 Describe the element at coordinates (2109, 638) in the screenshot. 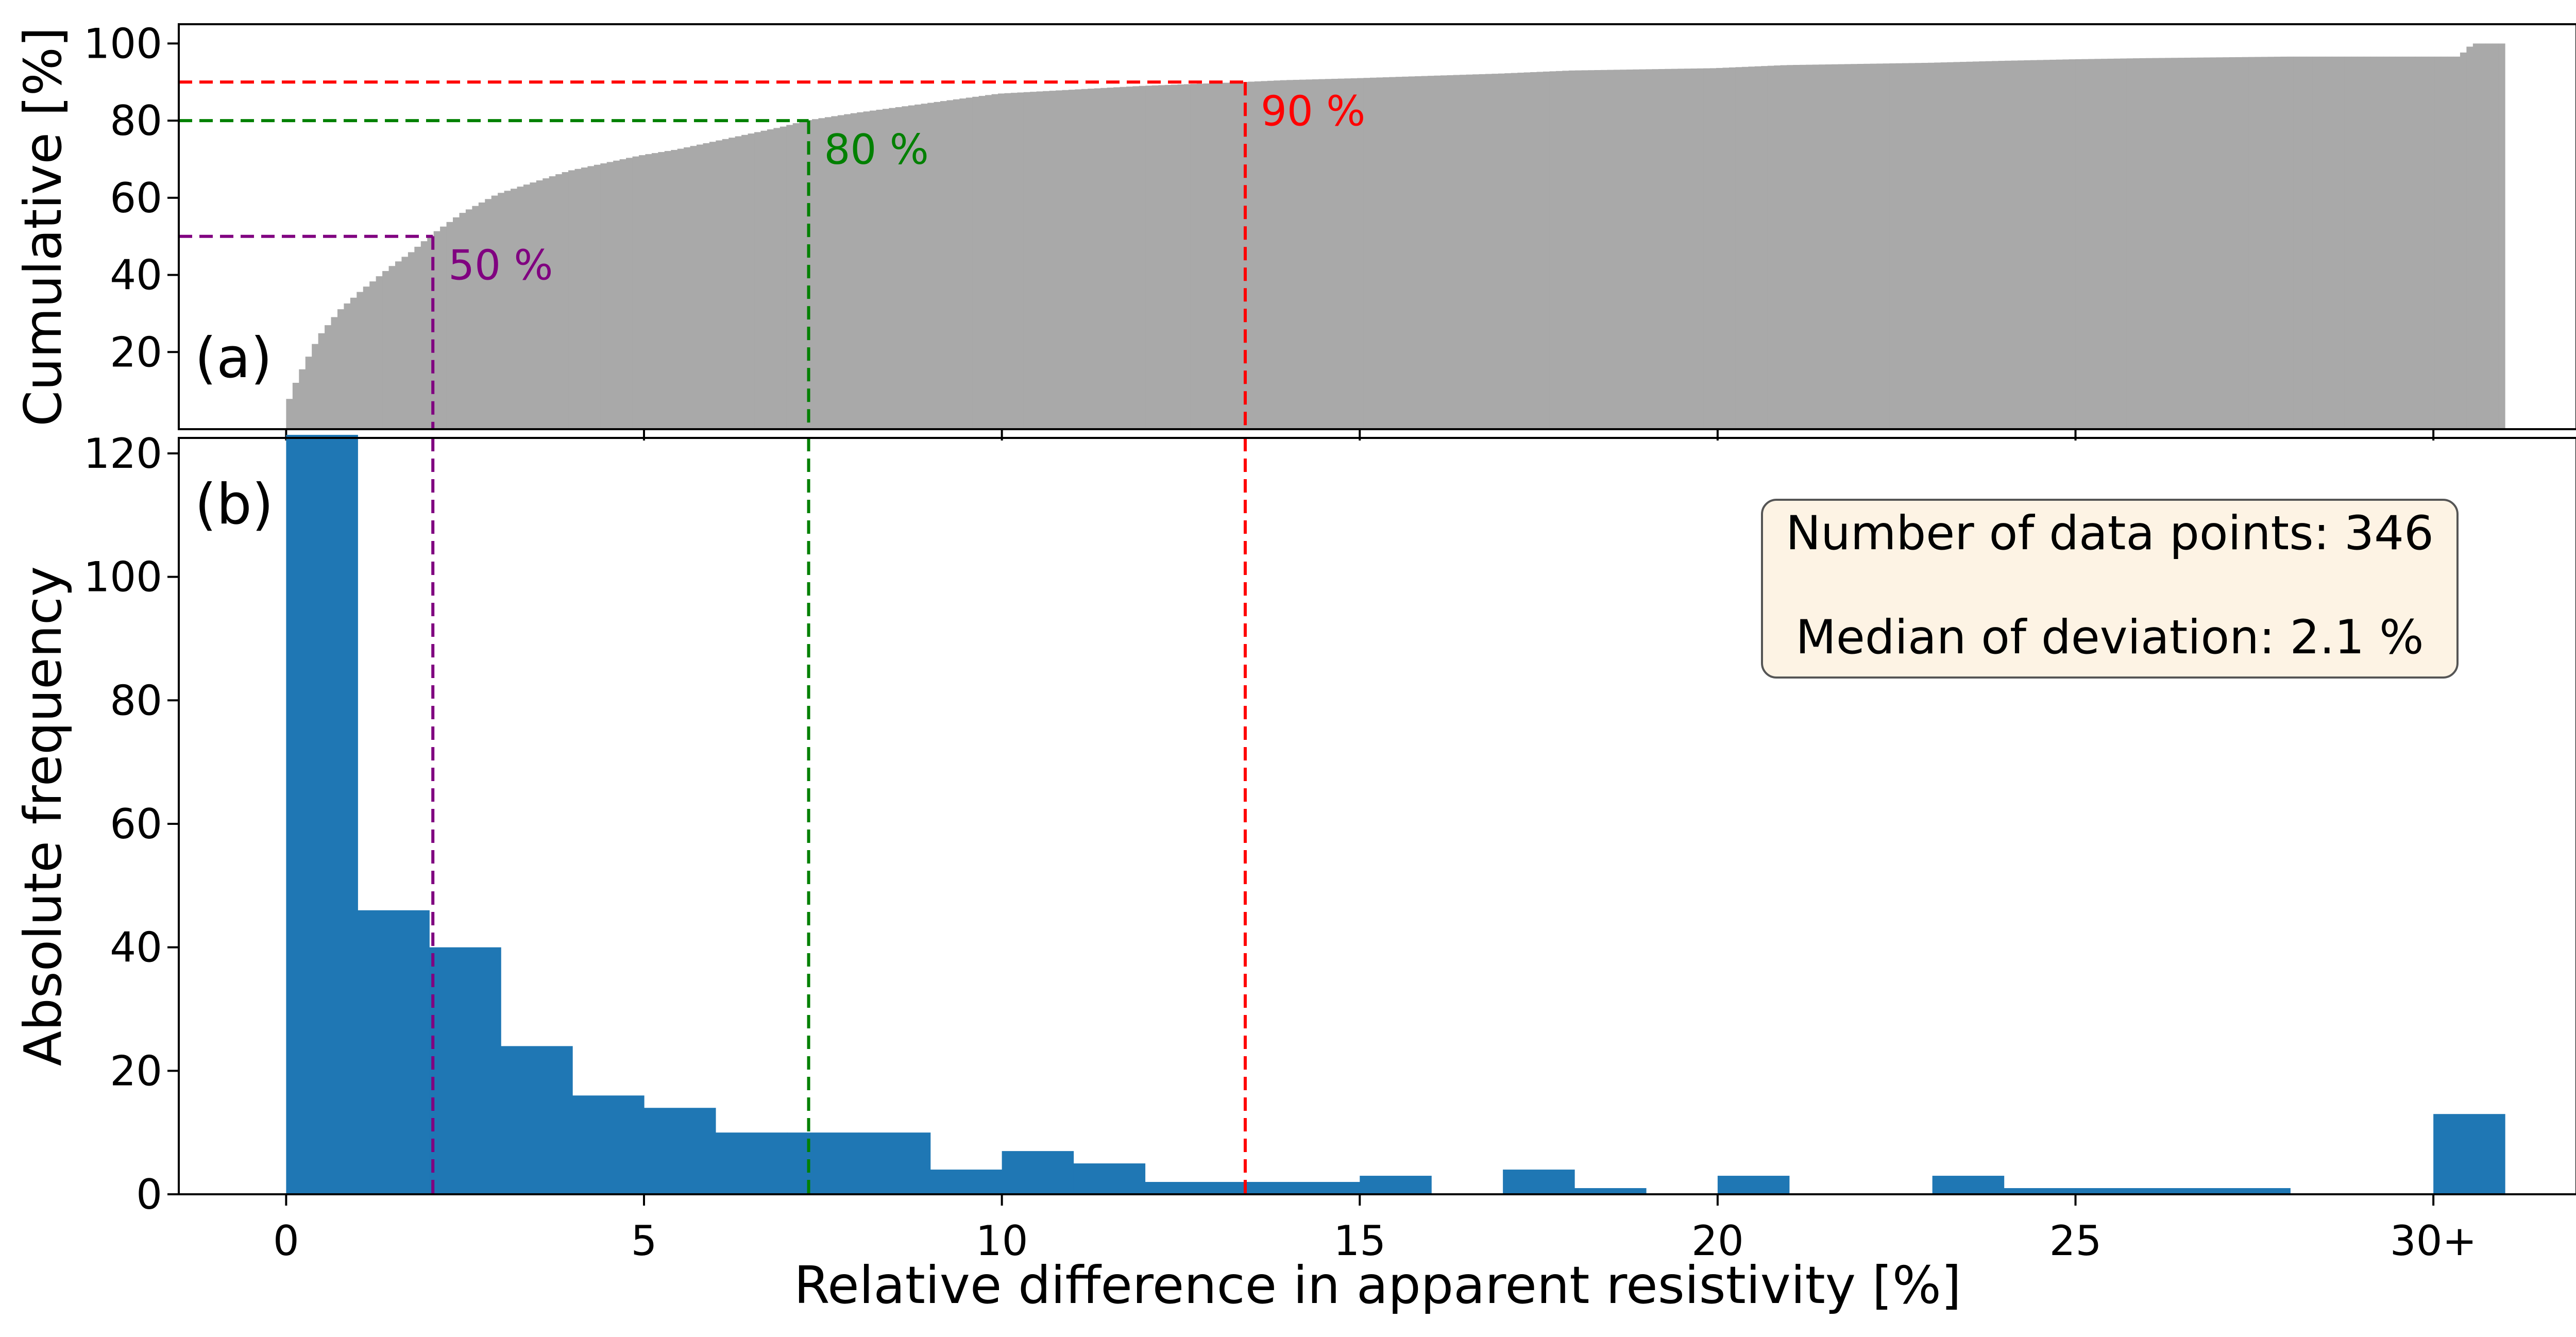

I see `median-deviation-text: Median of deviation: 2.1 %` at that location.